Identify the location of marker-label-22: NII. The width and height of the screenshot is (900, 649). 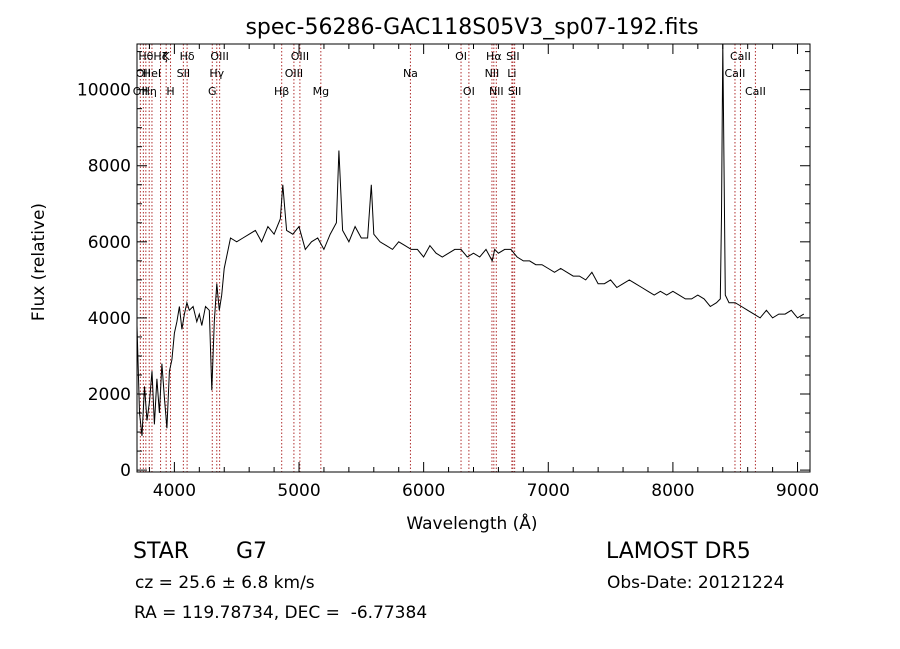
(496, 91).